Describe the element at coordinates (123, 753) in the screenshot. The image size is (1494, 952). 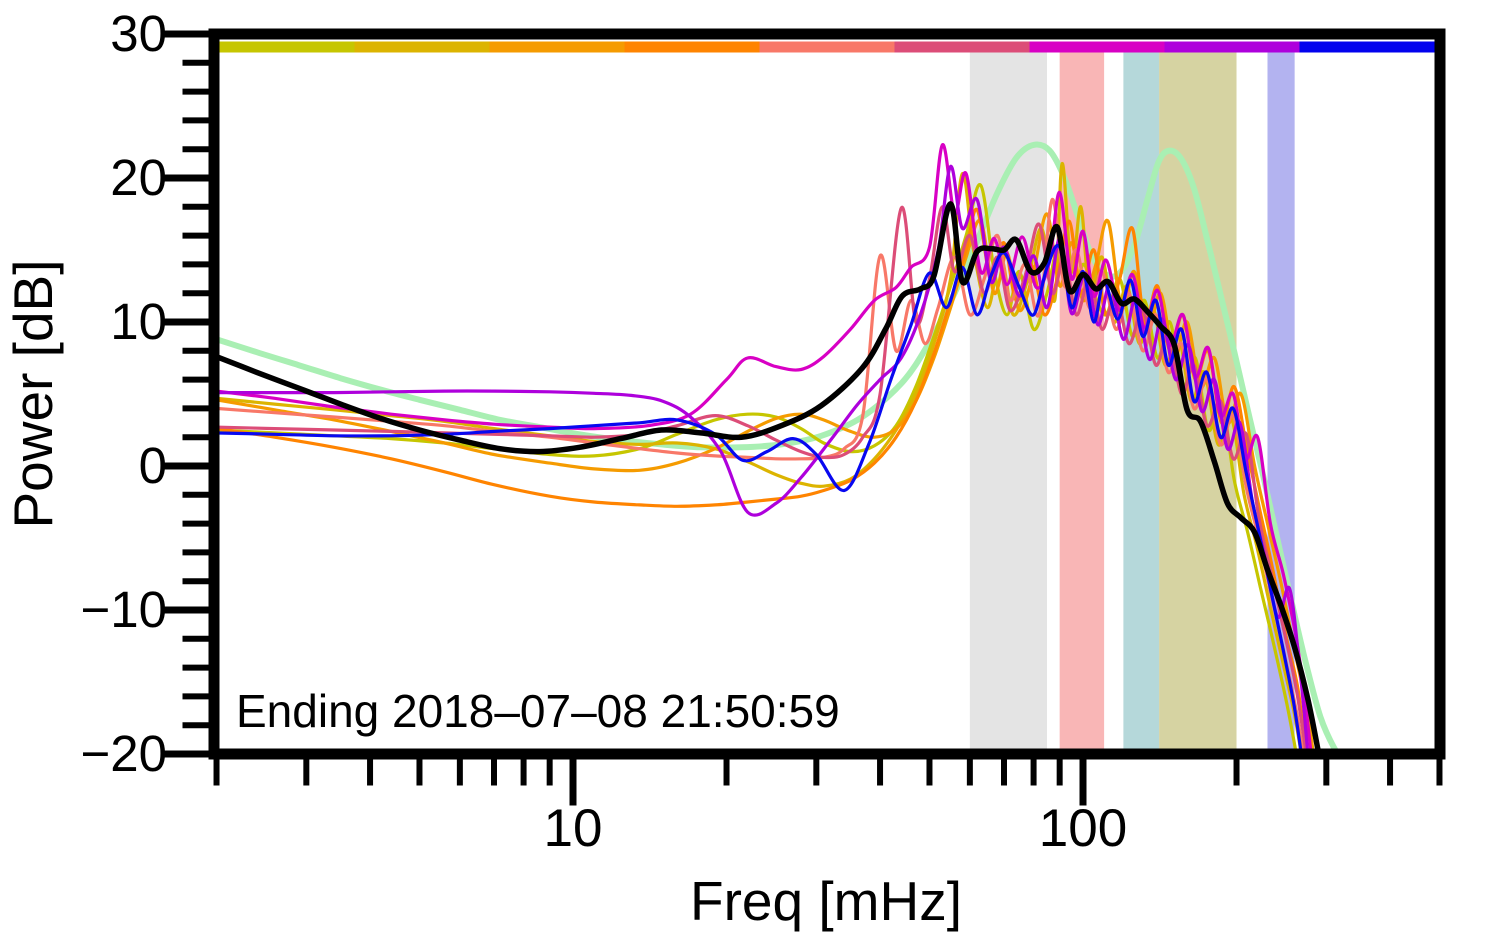
I see `y-tick-label: −20` at that location.